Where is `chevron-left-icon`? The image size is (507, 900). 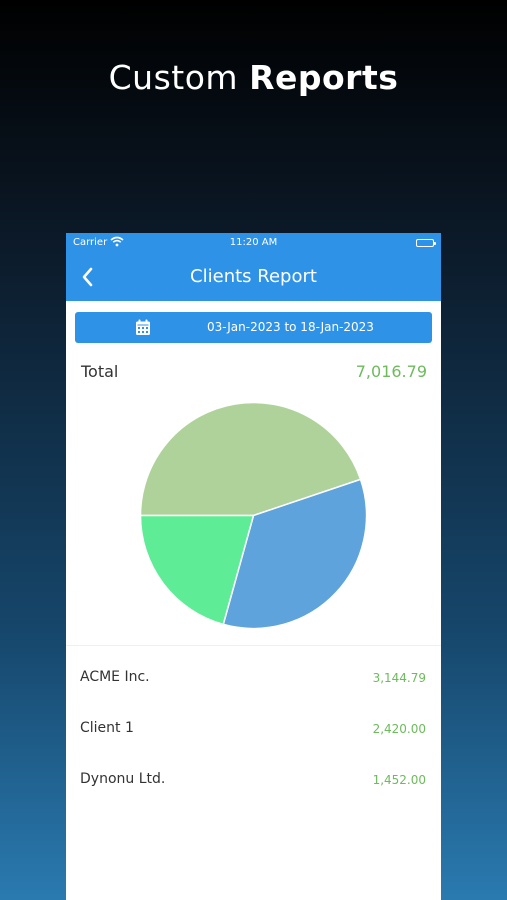
chevron-left-icon is located at coordinates (87, 277).